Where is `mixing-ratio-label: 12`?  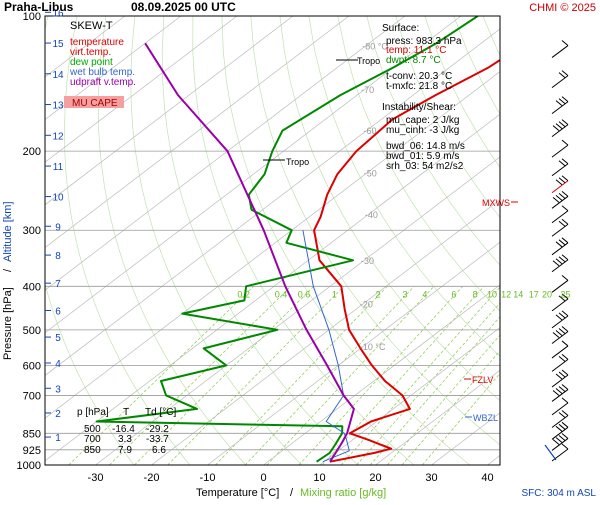 mixing-ratio-label: 12 is located at coordinates (506, 294).